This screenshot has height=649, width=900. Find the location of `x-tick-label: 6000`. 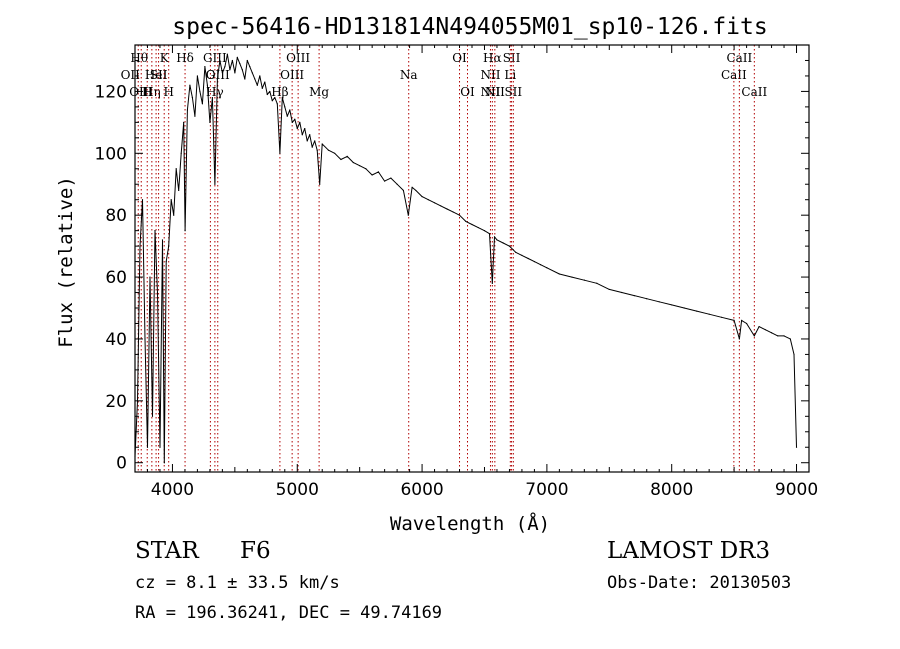

x-tick-label: 6000 is located at coordinates (421, 490).